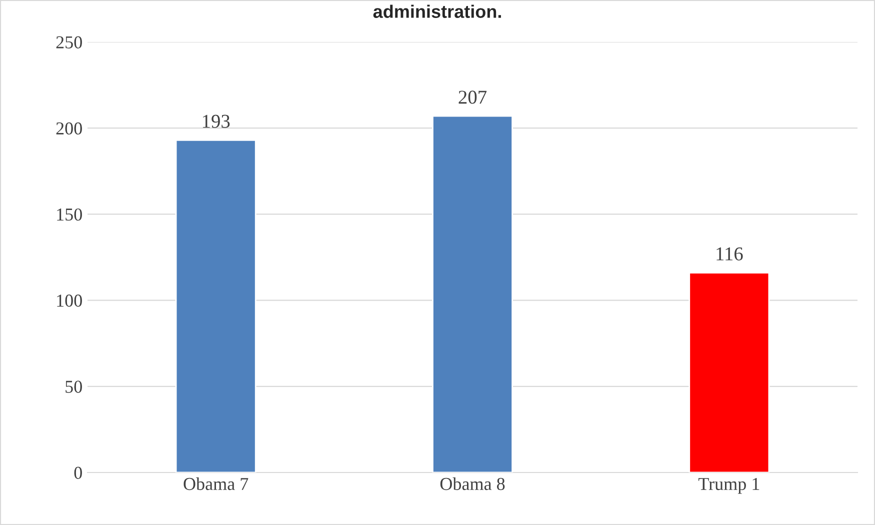 The height and width of the screenshot is (525, 875). I want to click on y-tick-label: 250, so click(69, 42).